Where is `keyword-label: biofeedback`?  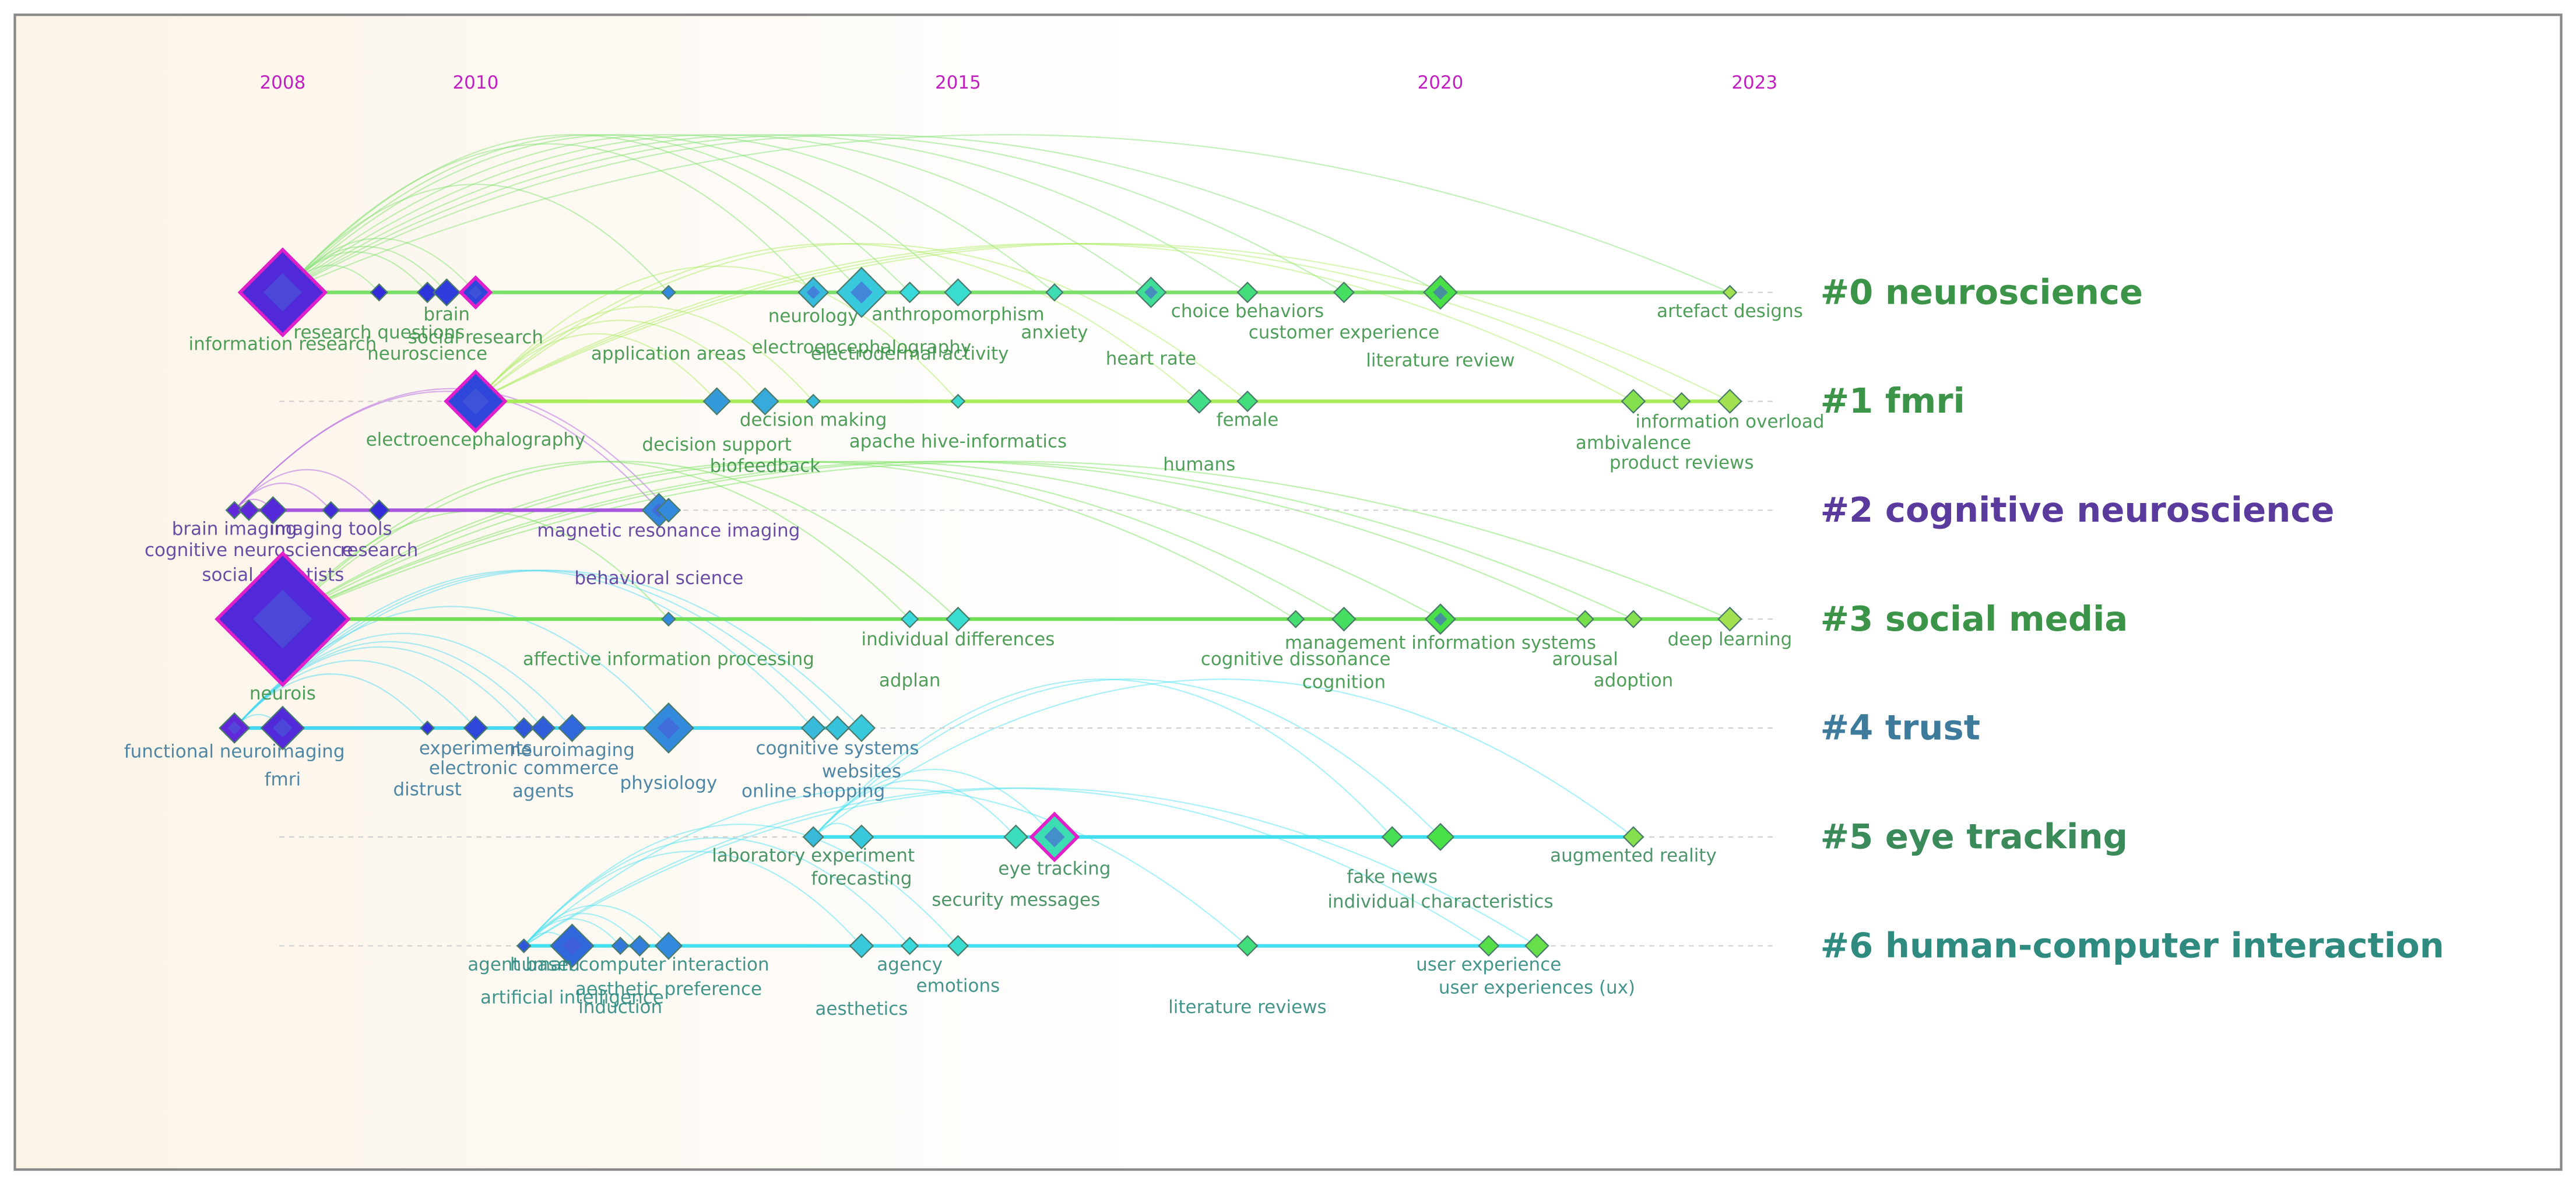 keyword-label: biofeedback is located at coordinates (765, 467).